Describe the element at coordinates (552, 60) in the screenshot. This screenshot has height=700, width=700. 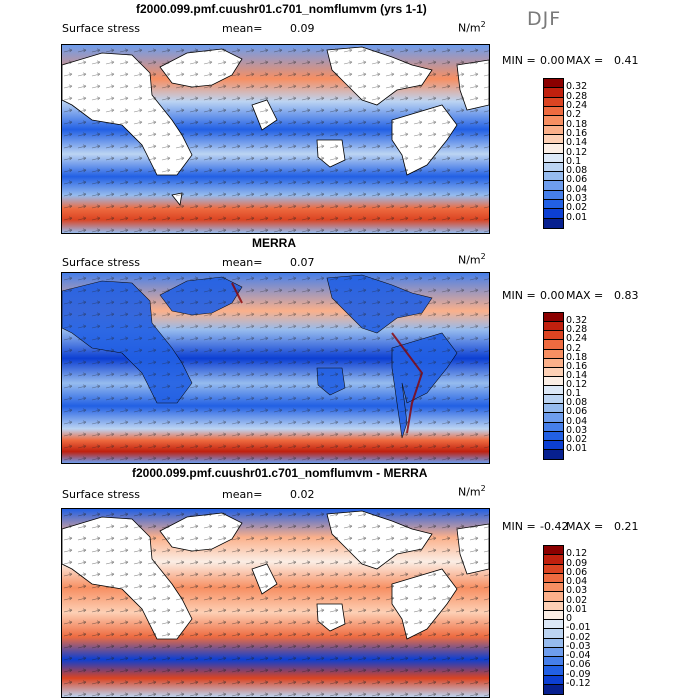
I see `panel-1-min-value: 0.00` at that location.